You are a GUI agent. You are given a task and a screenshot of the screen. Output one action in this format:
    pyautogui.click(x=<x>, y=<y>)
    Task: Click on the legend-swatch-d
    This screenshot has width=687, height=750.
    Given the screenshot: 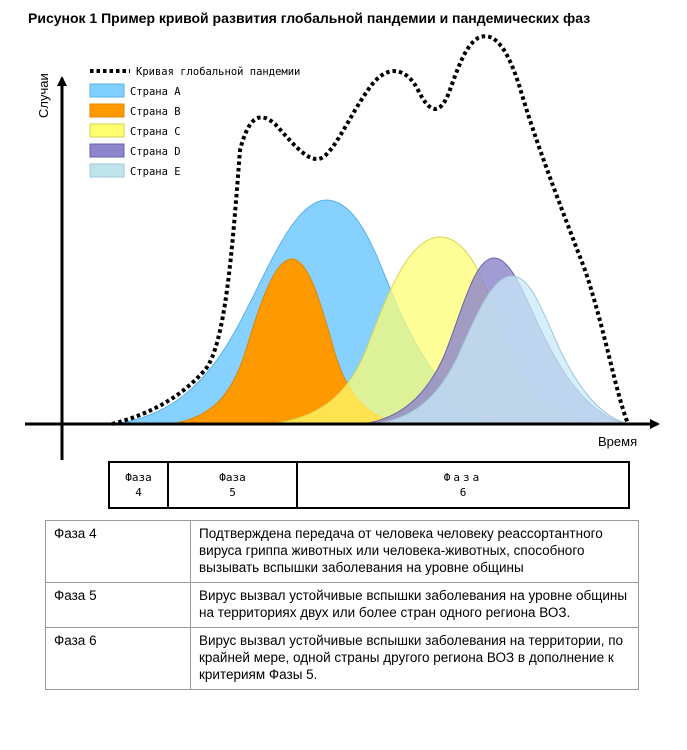 What is the action you would take?
    pyautogui.click(x=107, y=150)
    